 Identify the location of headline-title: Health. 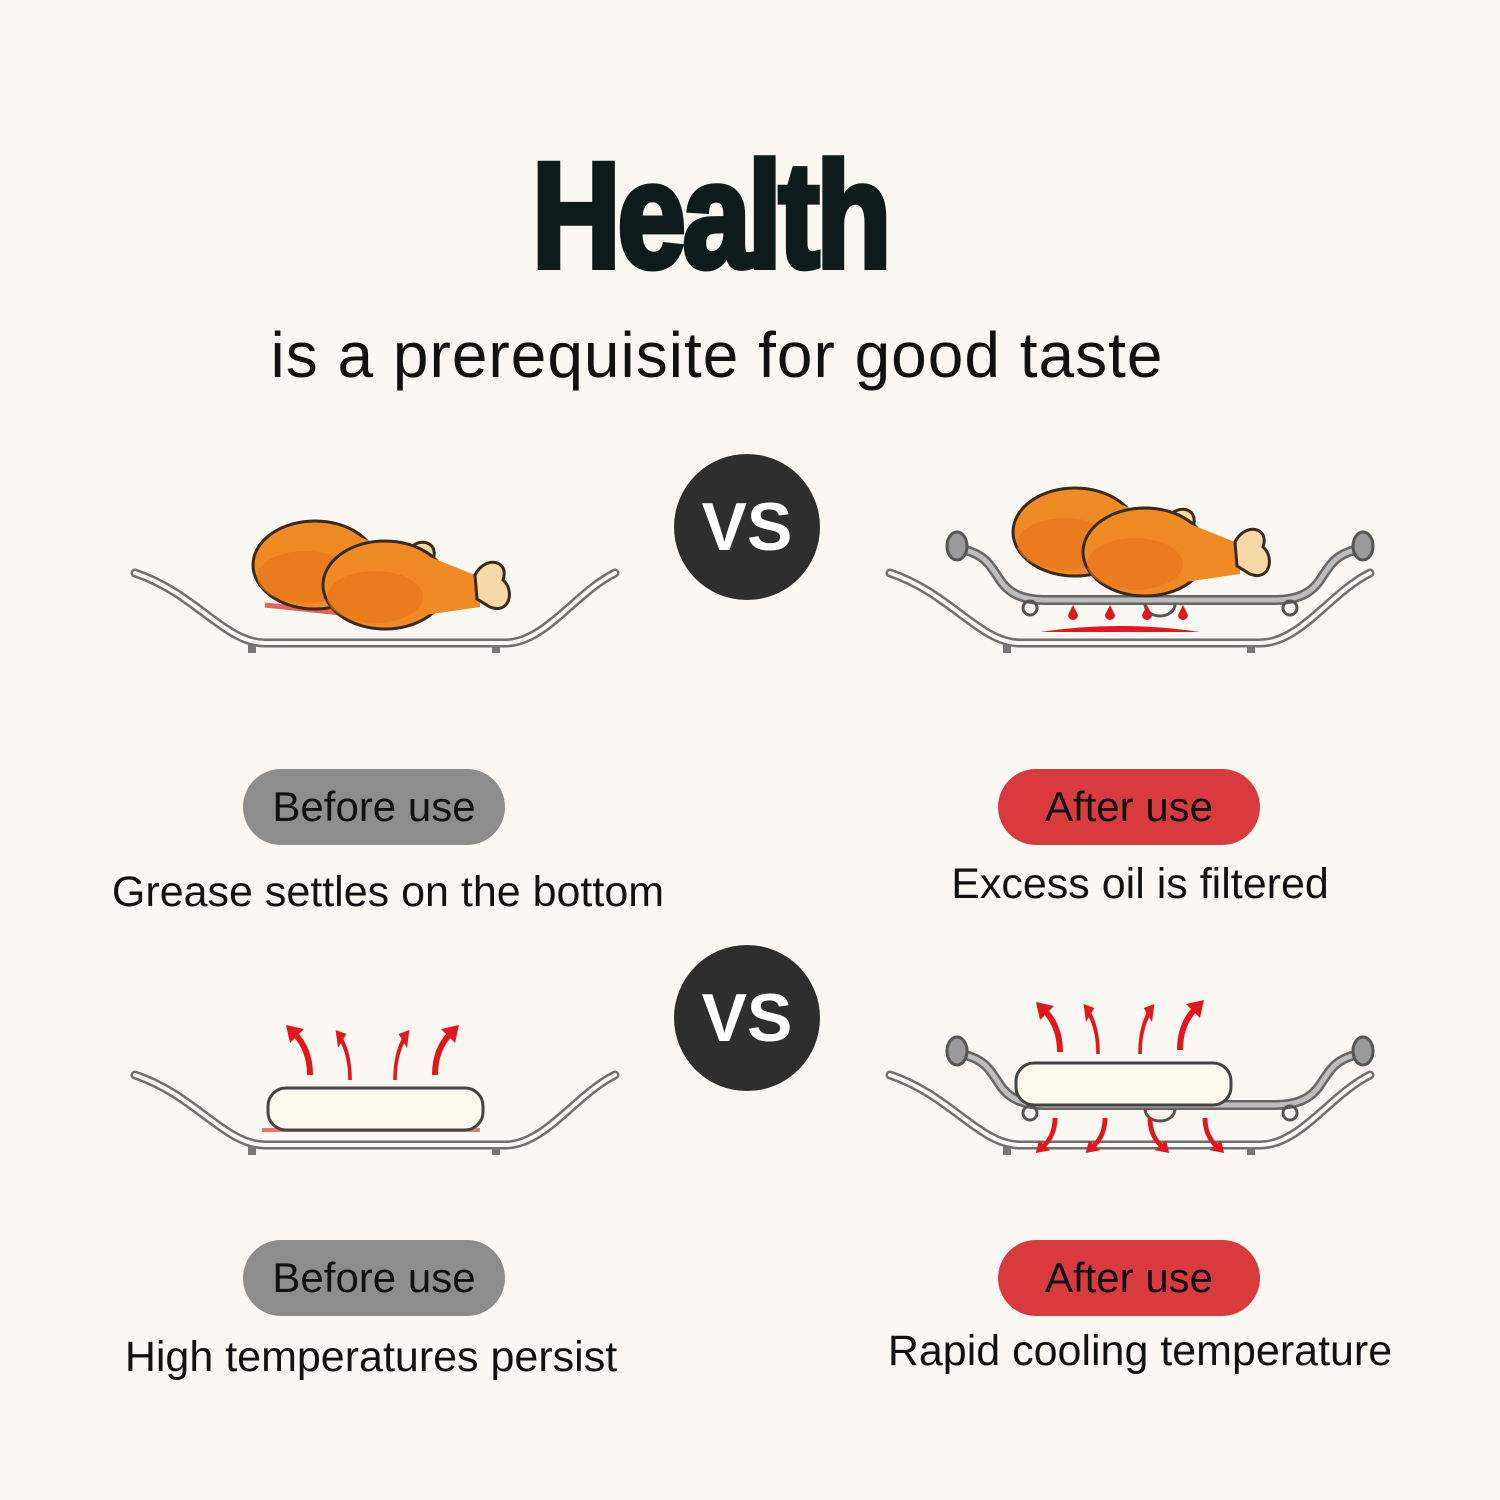
(711, 215).